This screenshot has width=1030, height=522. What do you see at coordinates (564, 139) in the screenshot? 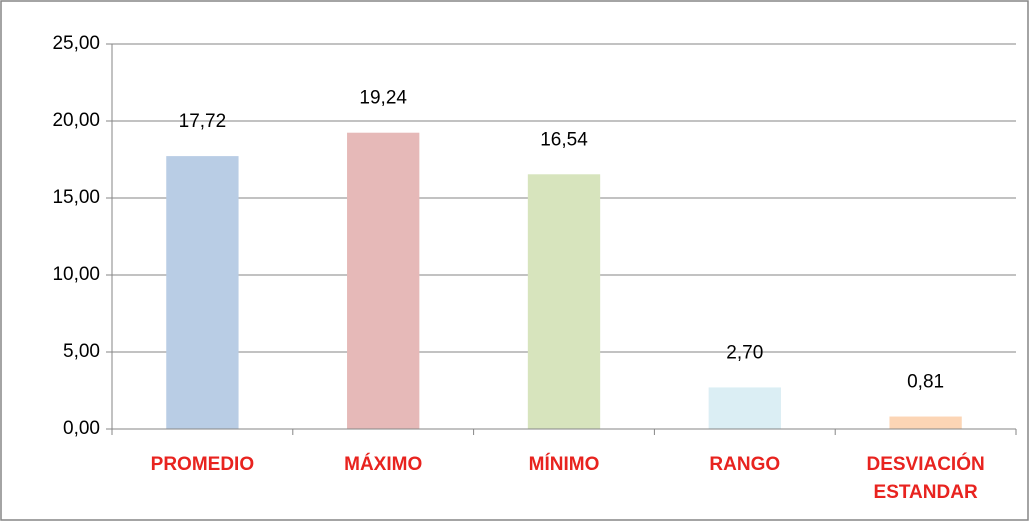
I see `data-label: 16,54` at bounding box center [564, 139].